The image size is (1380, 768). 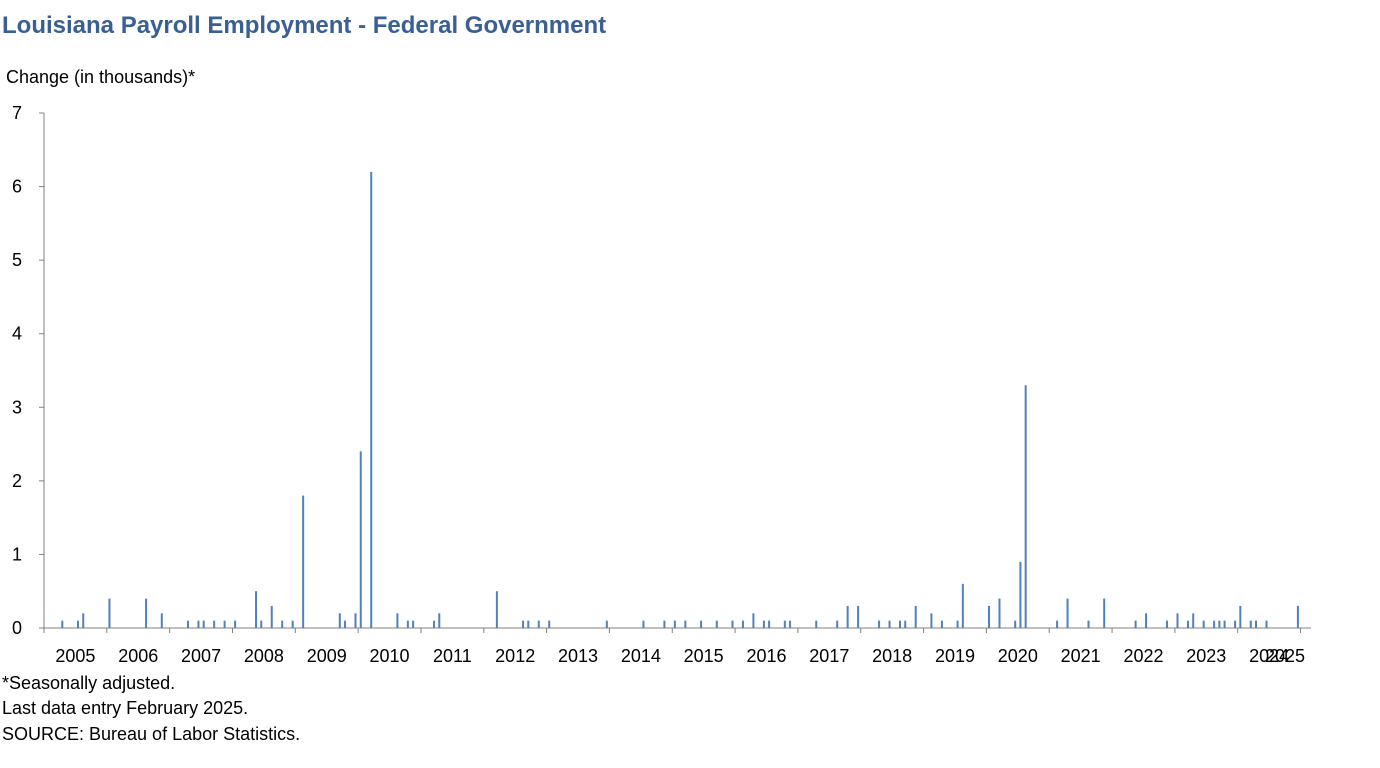 What do you see at coordinates (452, 656) in the screenshot?
I see `x-tick-label: 2011` at bounding box center [452, 656].